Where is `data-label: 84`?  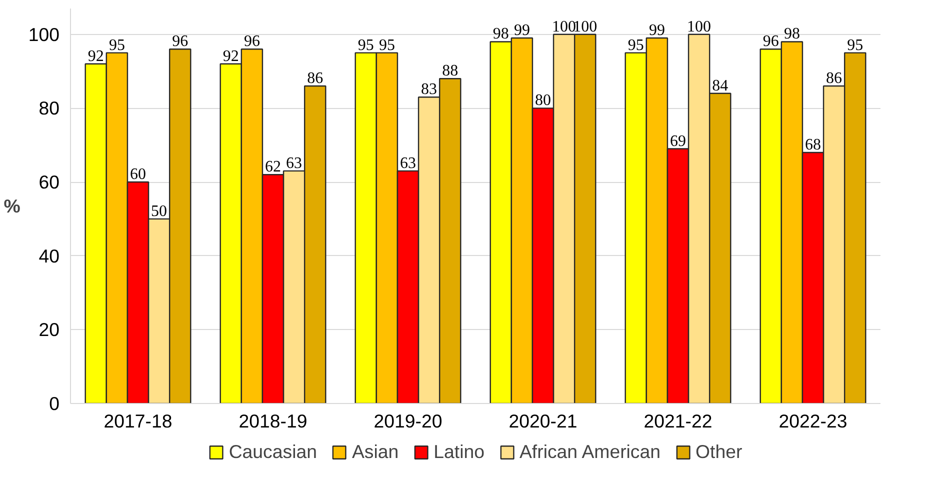 data-label: 84 is located at coordinates (720, 85).